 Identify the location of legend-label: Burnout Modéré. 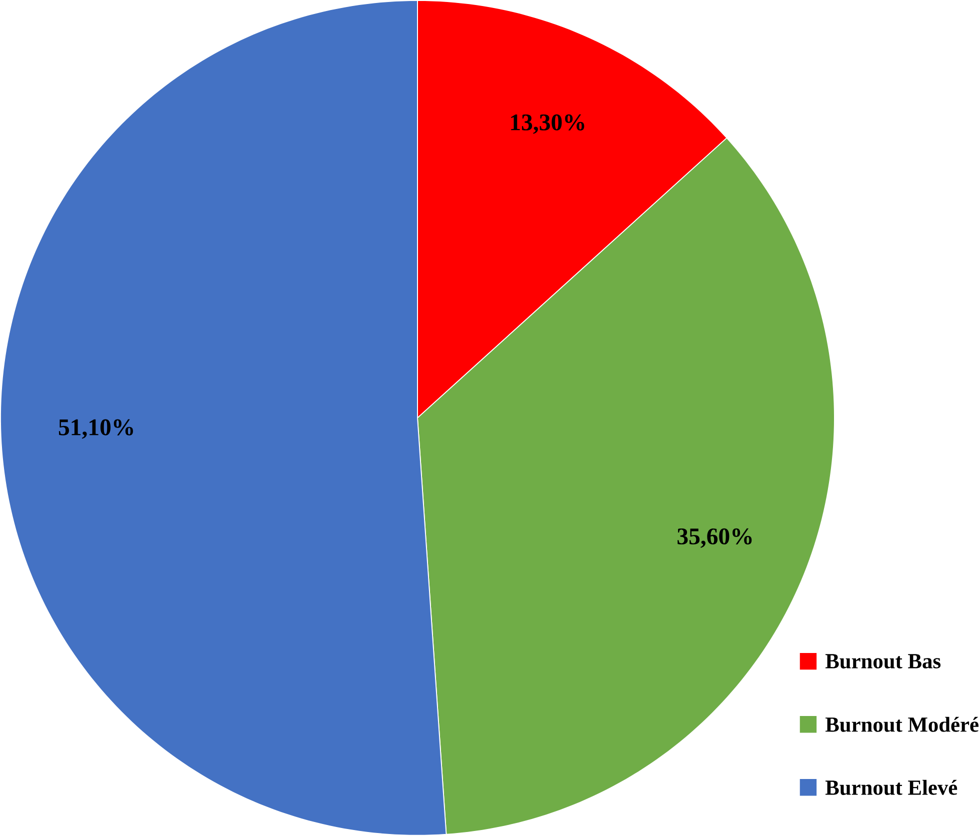
(901, 724).